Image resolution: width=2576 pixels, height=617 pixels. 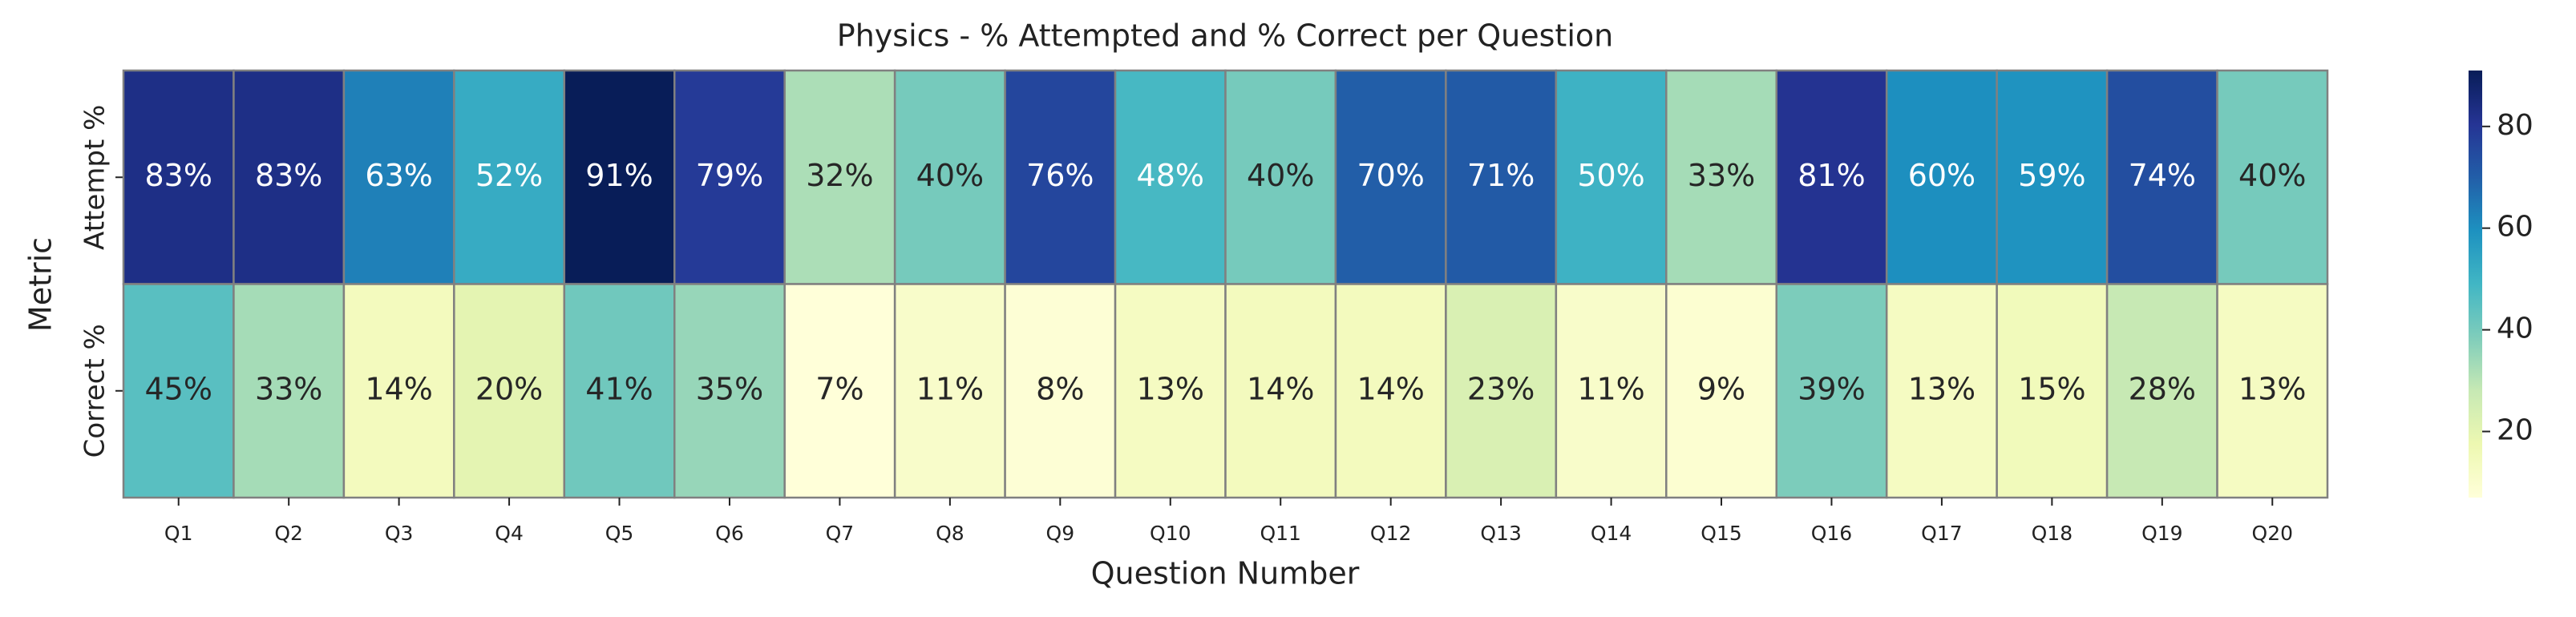 I want to click on cell-label: 23%, so click(x=1501, y=388).